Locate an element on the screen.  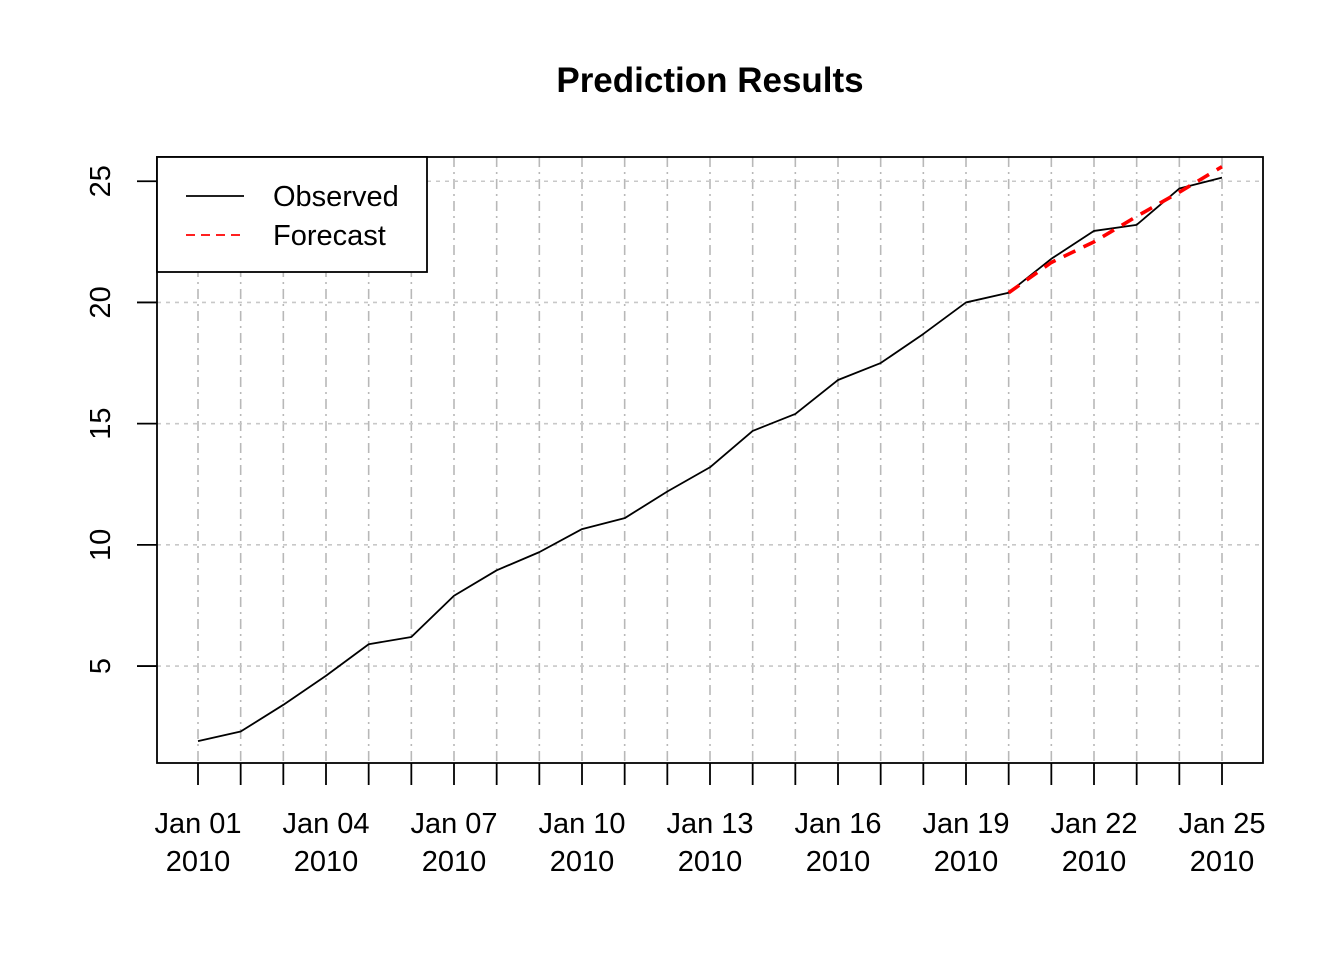
x-tick-label: Jan 07 is located at coordinates (453, 824).